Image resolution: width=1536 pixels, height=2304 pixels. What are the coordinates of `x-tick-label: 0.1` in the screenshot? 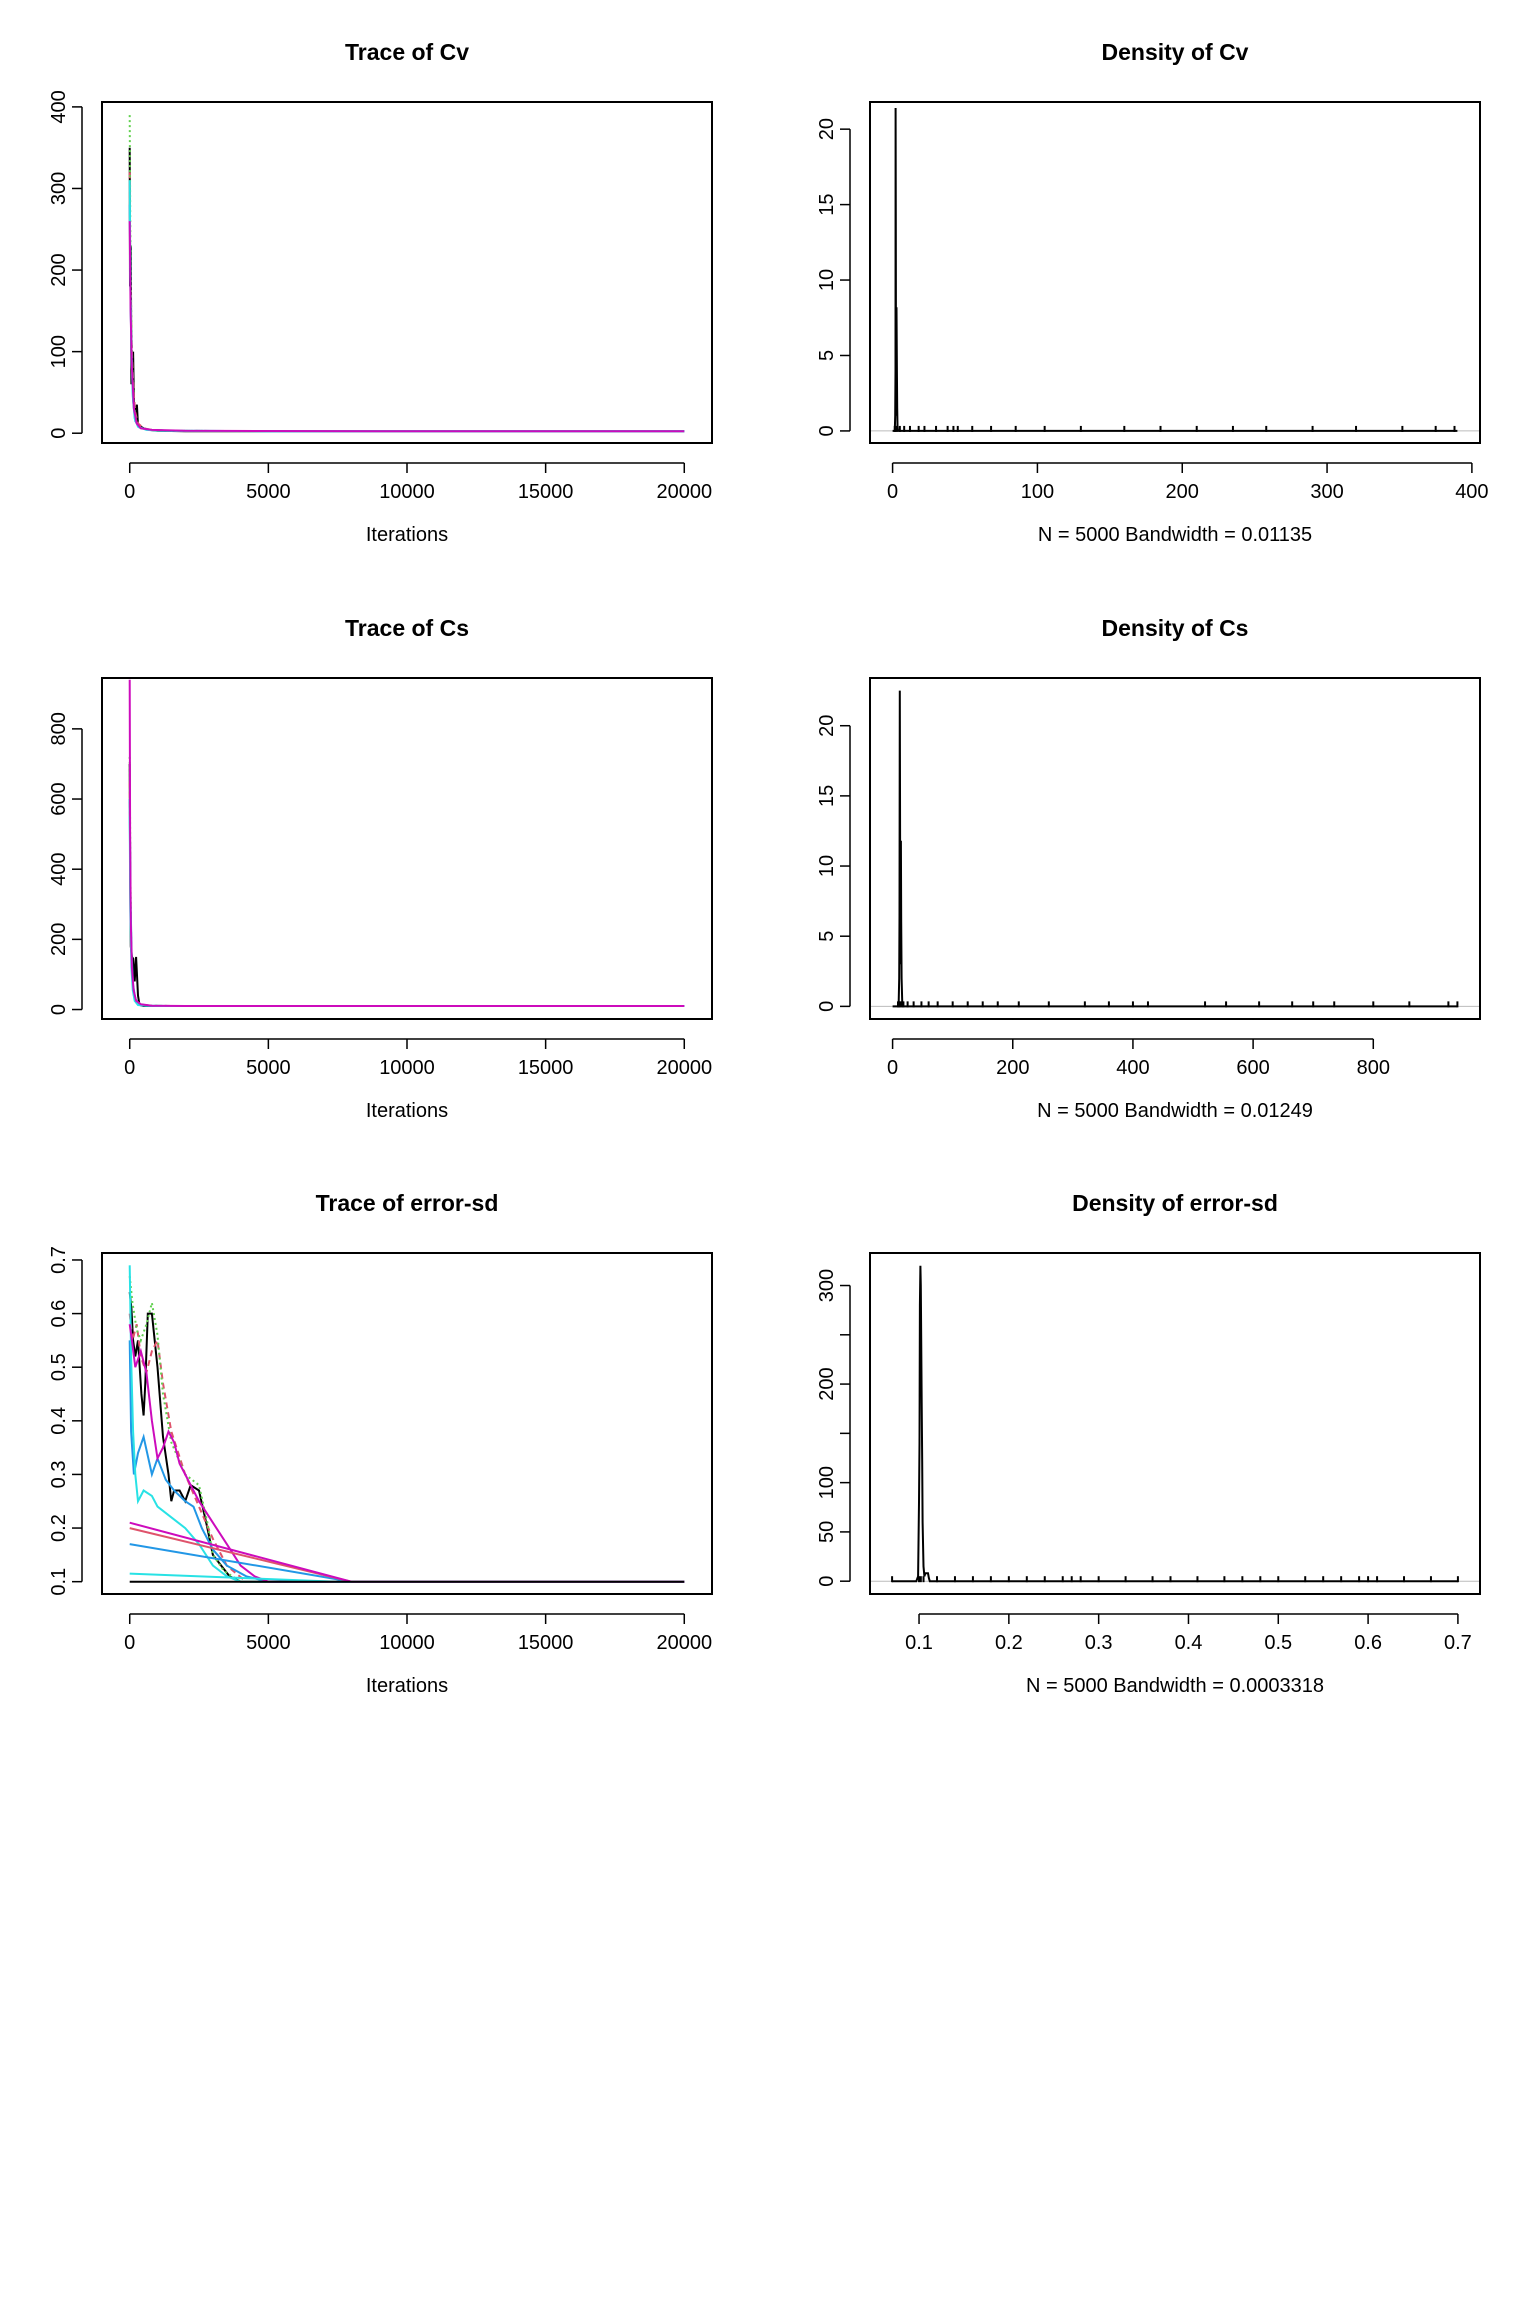 It's located at (919, 1643).